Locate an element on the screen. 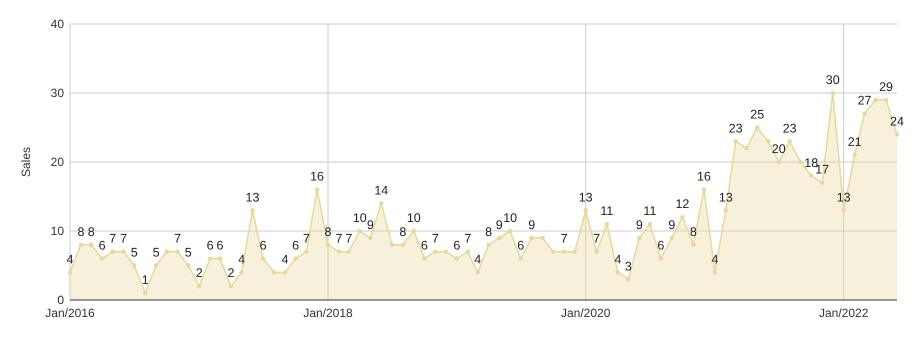 The width and height of the screenshot is (914, 338). data-label: 18 is located at coordinates (811, 163).